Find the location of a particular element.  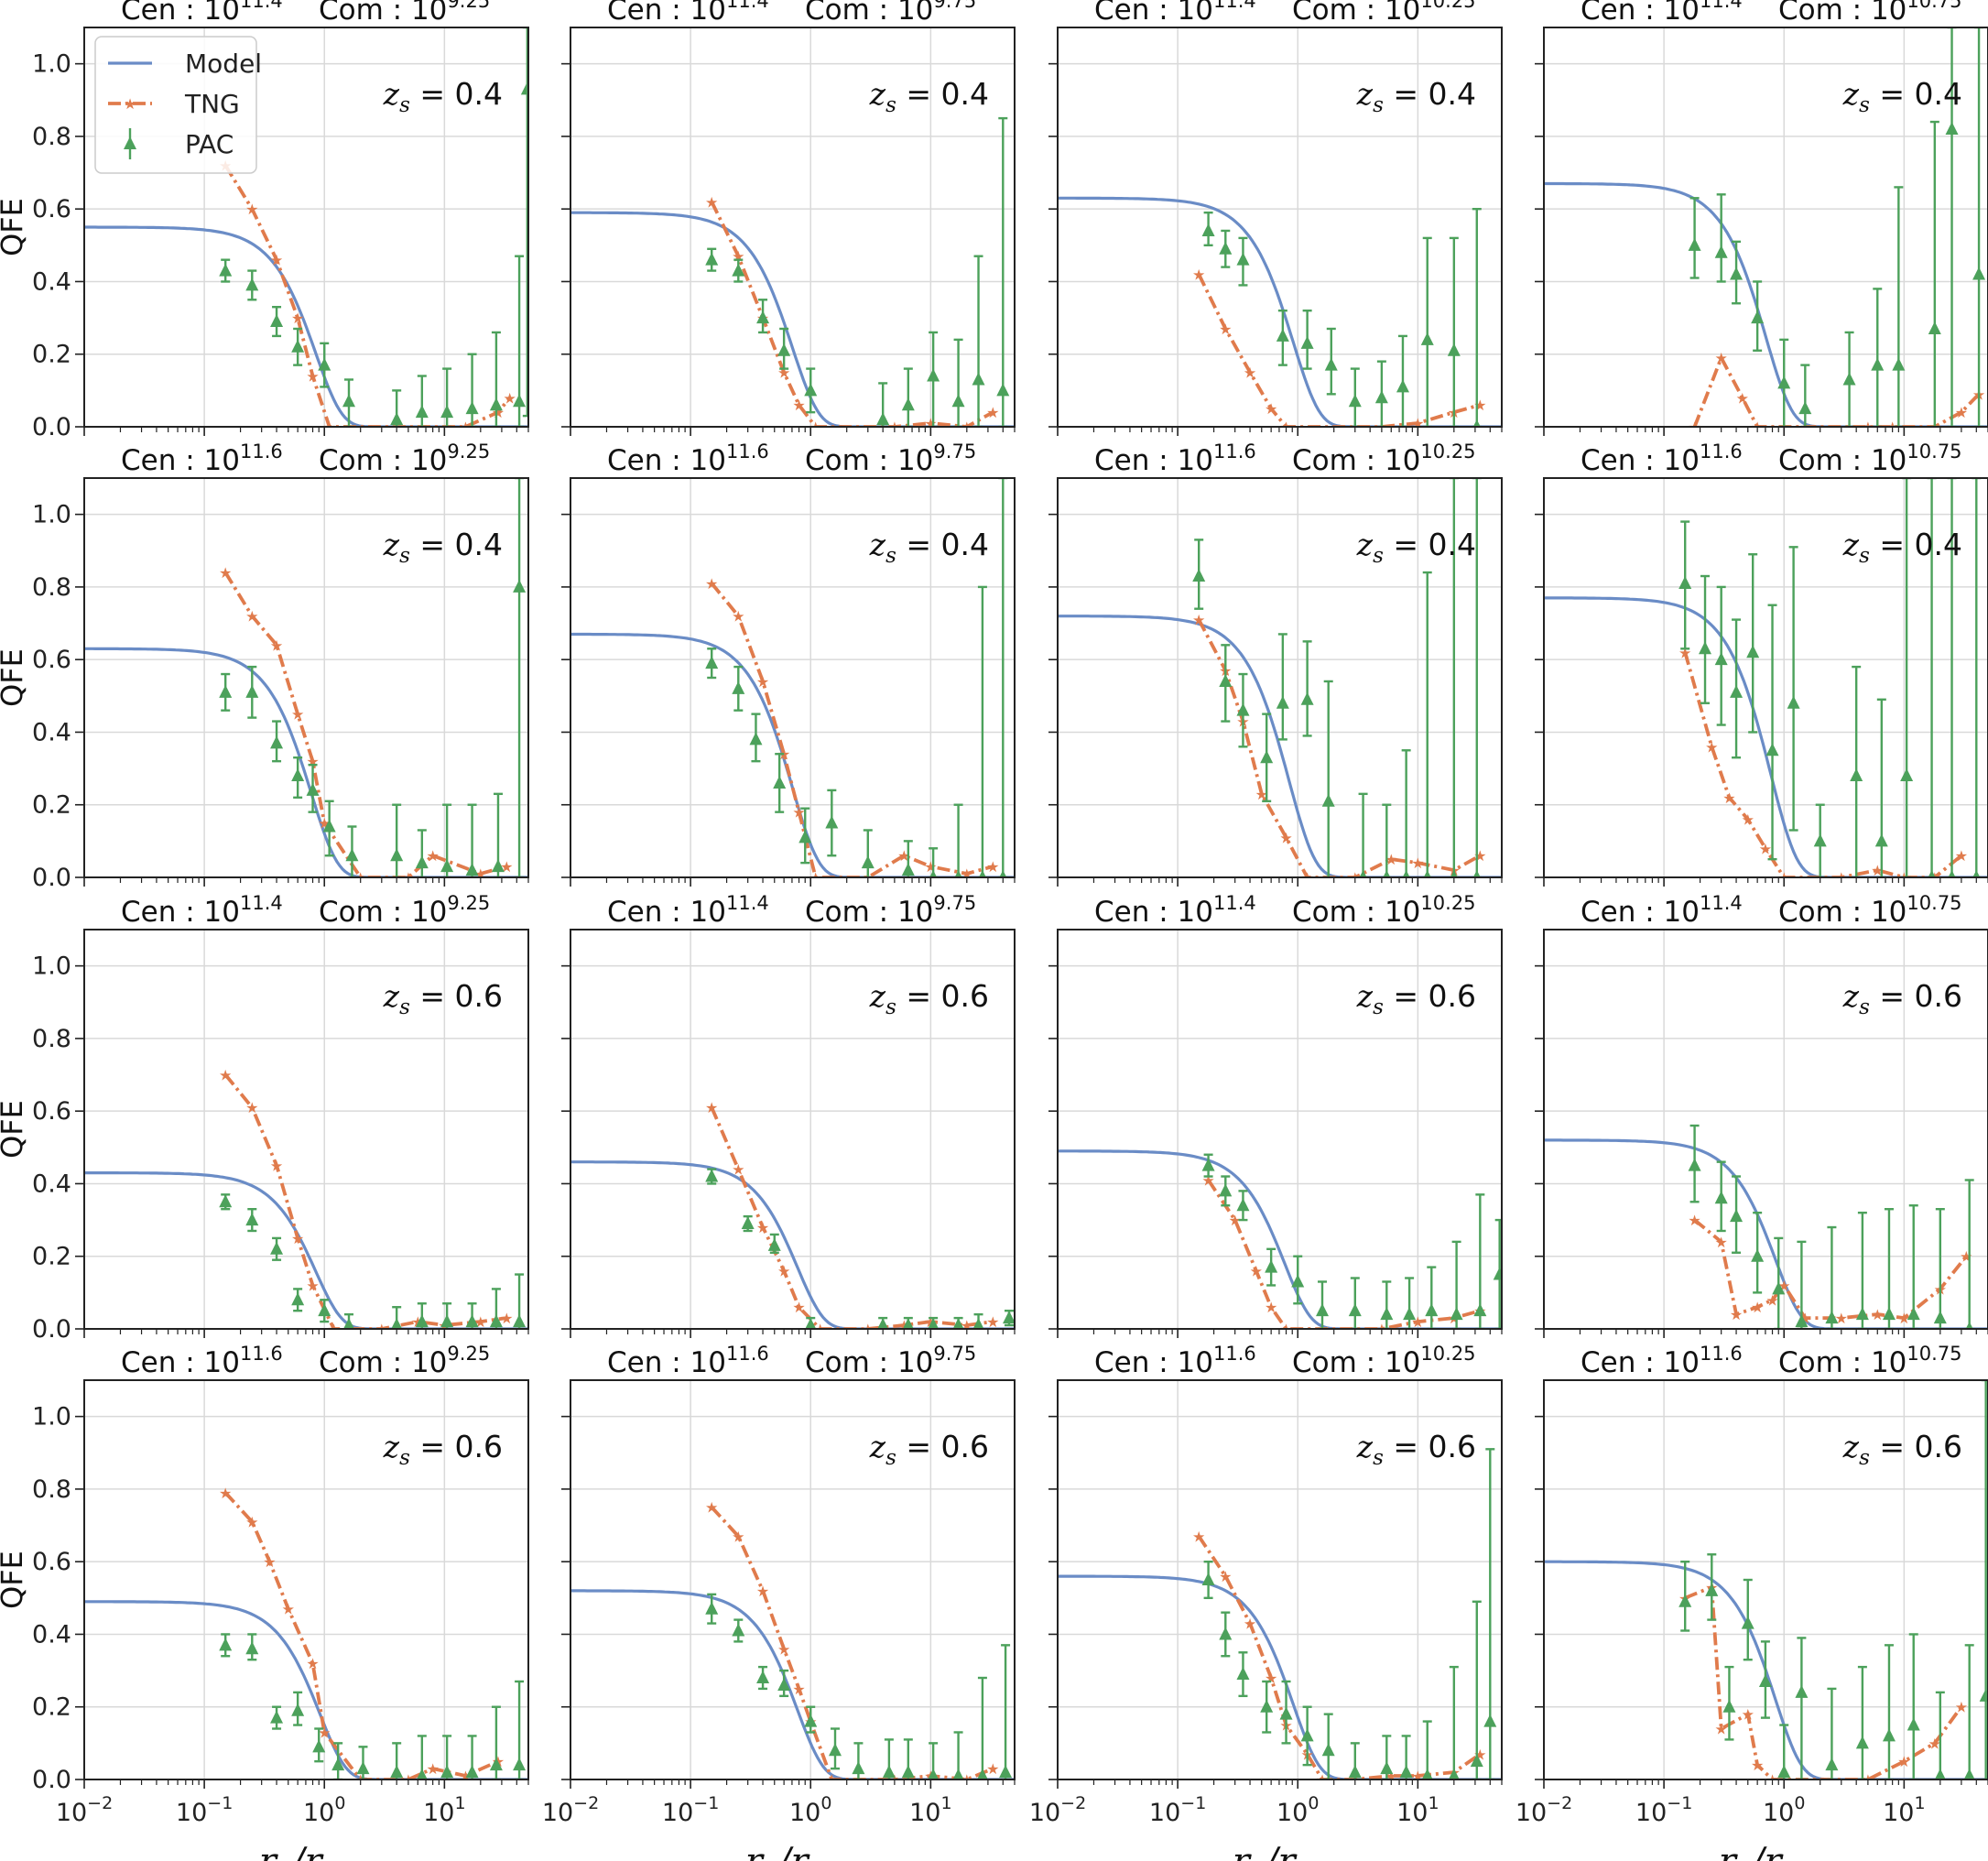

panel-title-com: Com : 109.75 is located at coordinates (890, 1361).